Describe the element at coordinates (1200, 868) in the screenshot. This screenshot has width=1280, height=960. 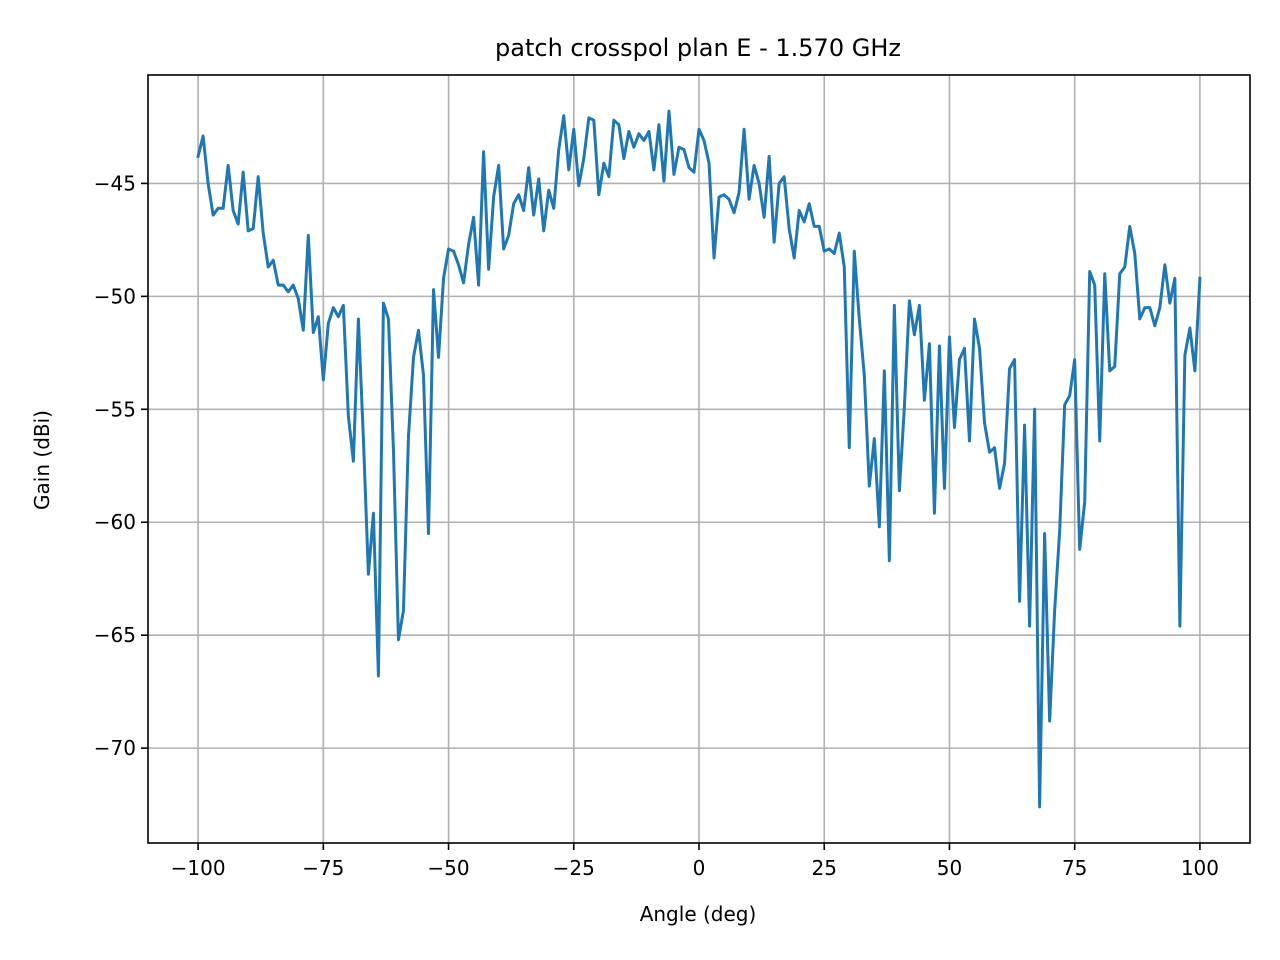
I see `x-tick-label: 100` at that location.